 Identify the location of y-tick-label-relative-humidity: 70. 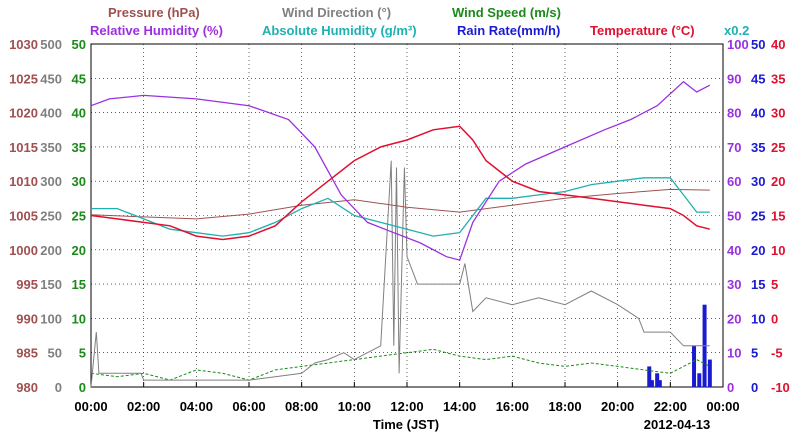
(734, 147).